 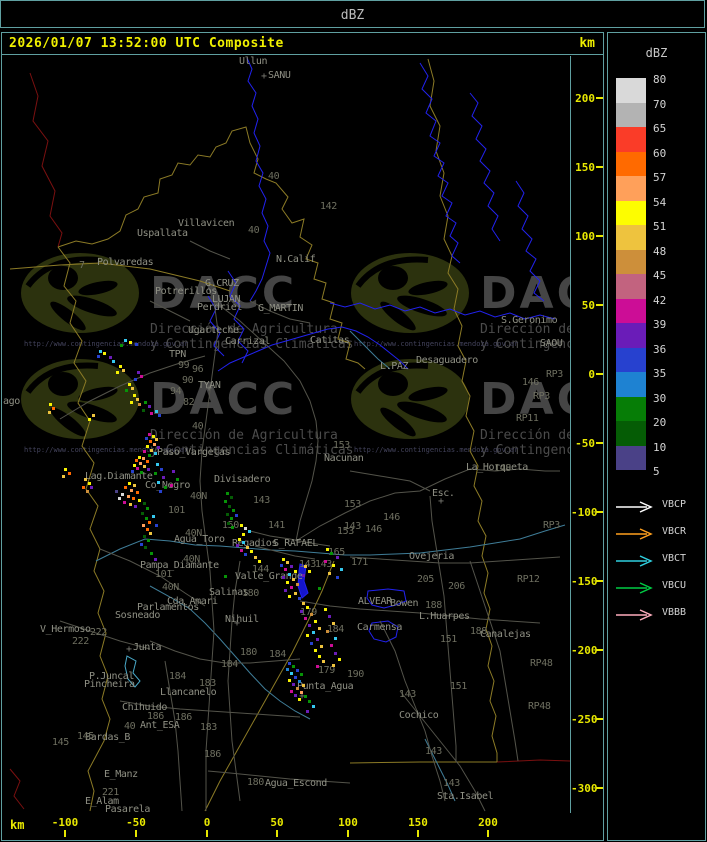 I want to click on place-label: Ullun, so click(x=253, y=61).